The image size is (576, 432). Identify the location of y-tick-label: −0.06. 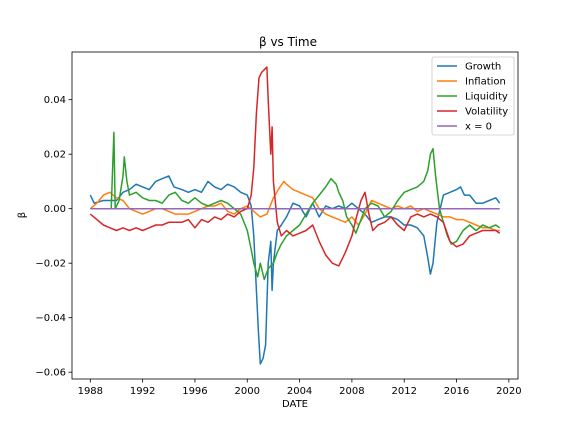
(50, 373).